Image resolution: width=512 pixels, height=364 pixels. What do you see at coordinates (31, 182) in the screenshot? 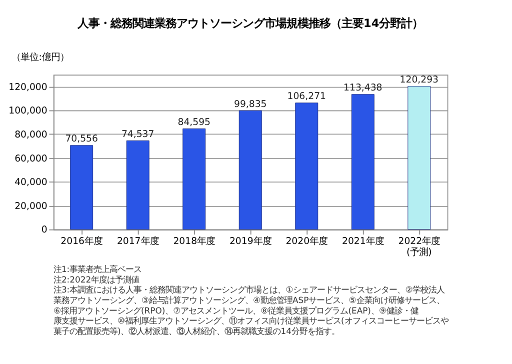
I see `y-tick-label: 40,000` at bounding box center [31, 182].